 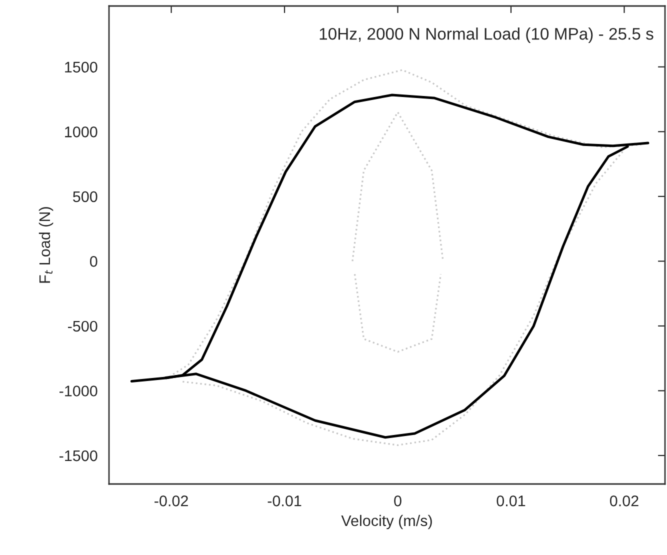 I want to click on y-axis-title: F$_{t}$ Load (N), so click(x=46, y=245).